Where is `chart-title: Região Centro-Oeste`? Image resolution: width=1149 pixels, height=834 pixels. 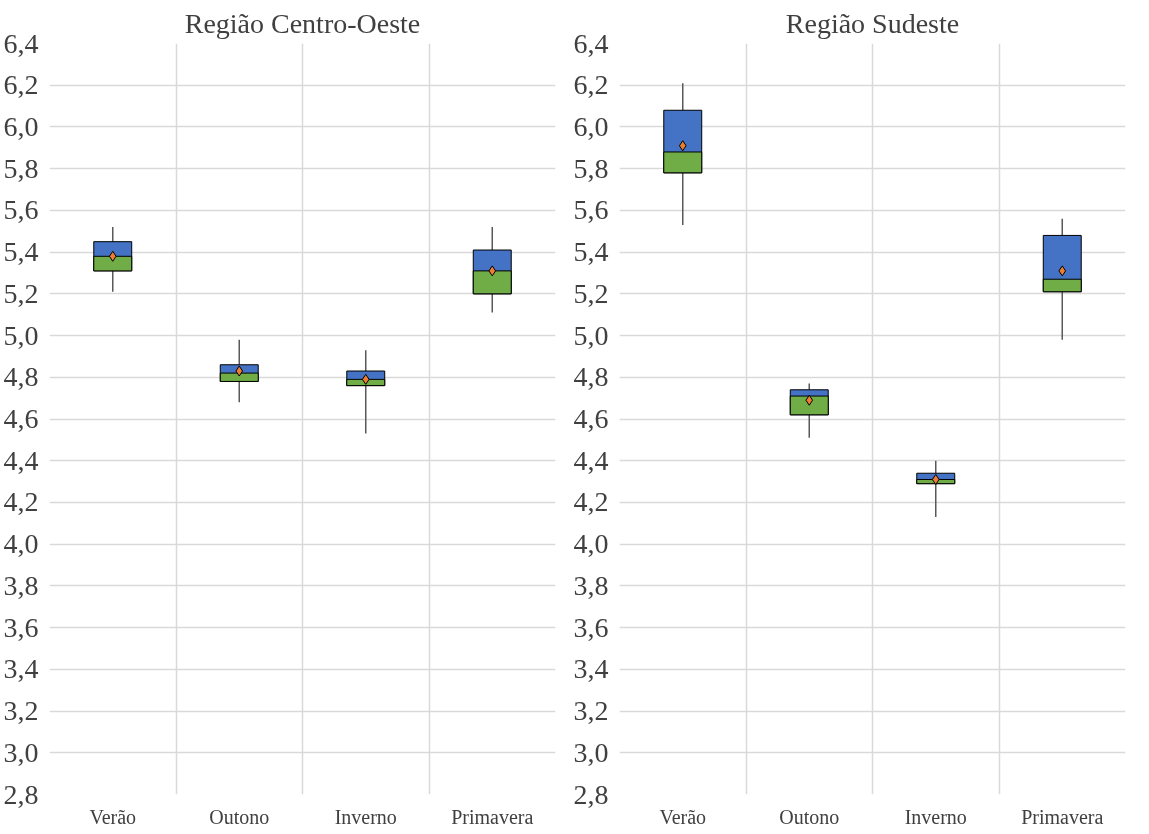
chart-title: Região Centro-Oeste is located at coordinates (302, 23).